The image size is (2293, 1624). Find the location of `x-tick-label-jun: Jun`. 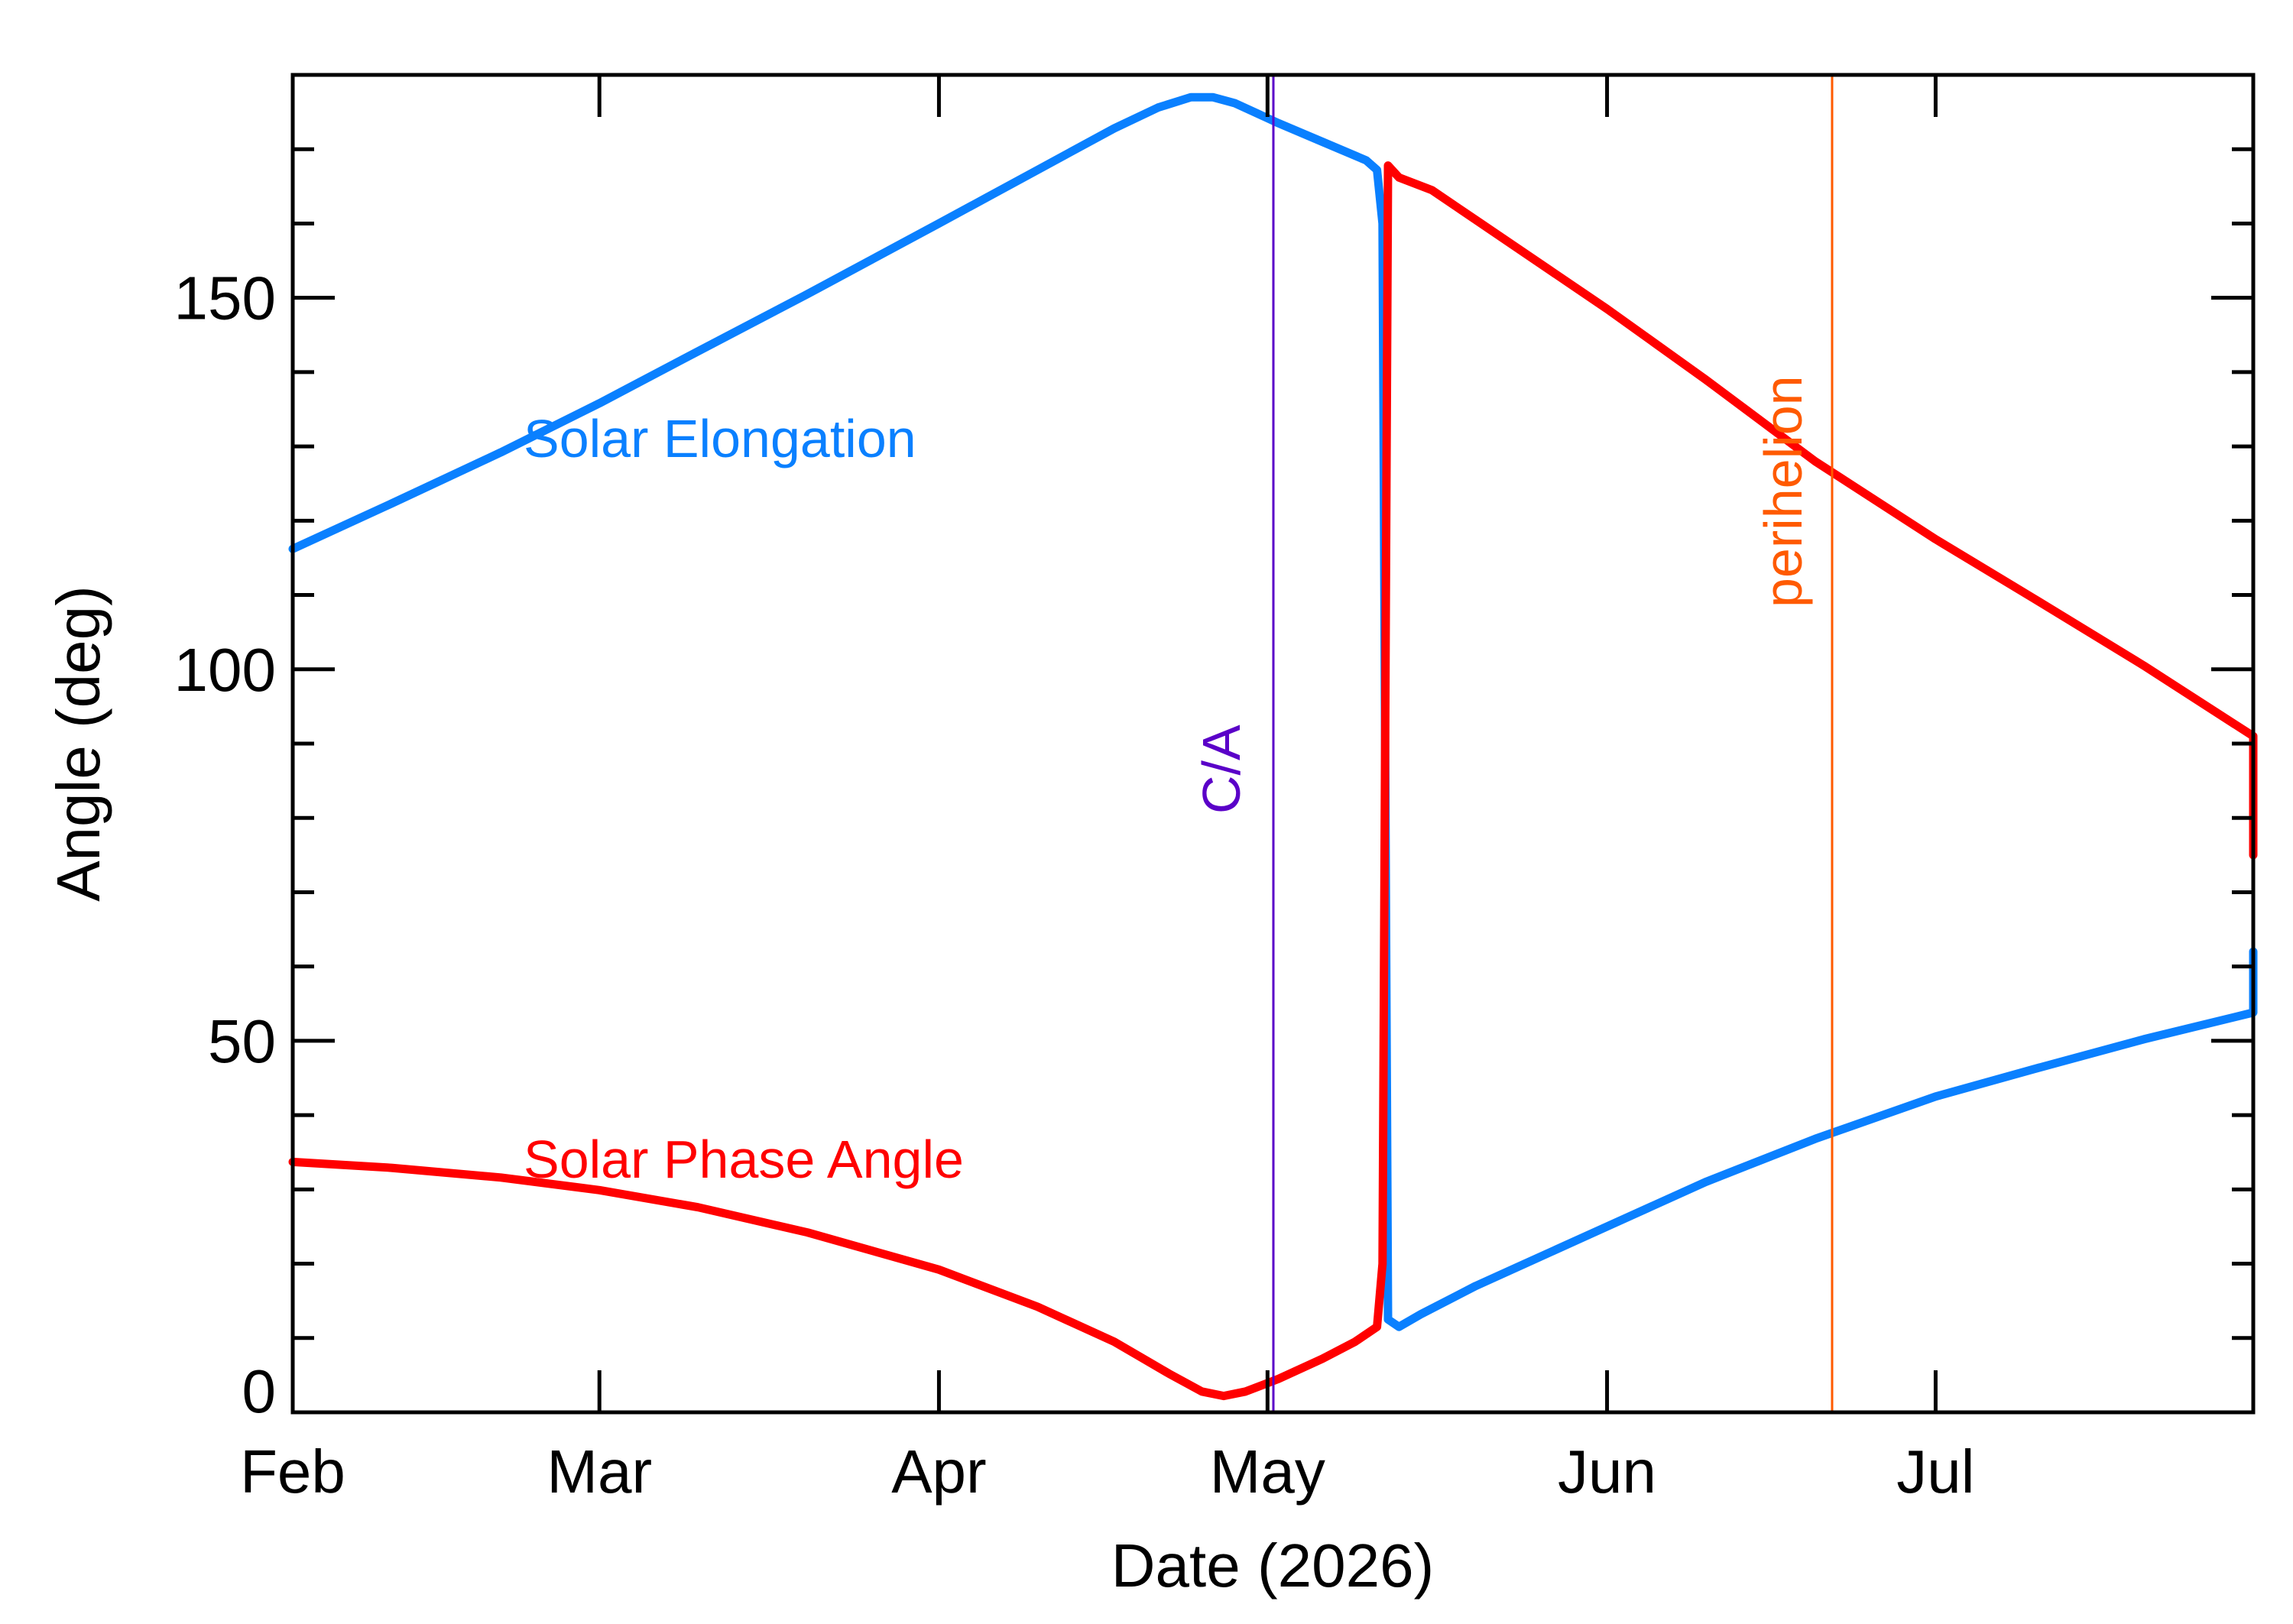

x-tick-label-jun: Jun is located at coordinates (1607, 1472).